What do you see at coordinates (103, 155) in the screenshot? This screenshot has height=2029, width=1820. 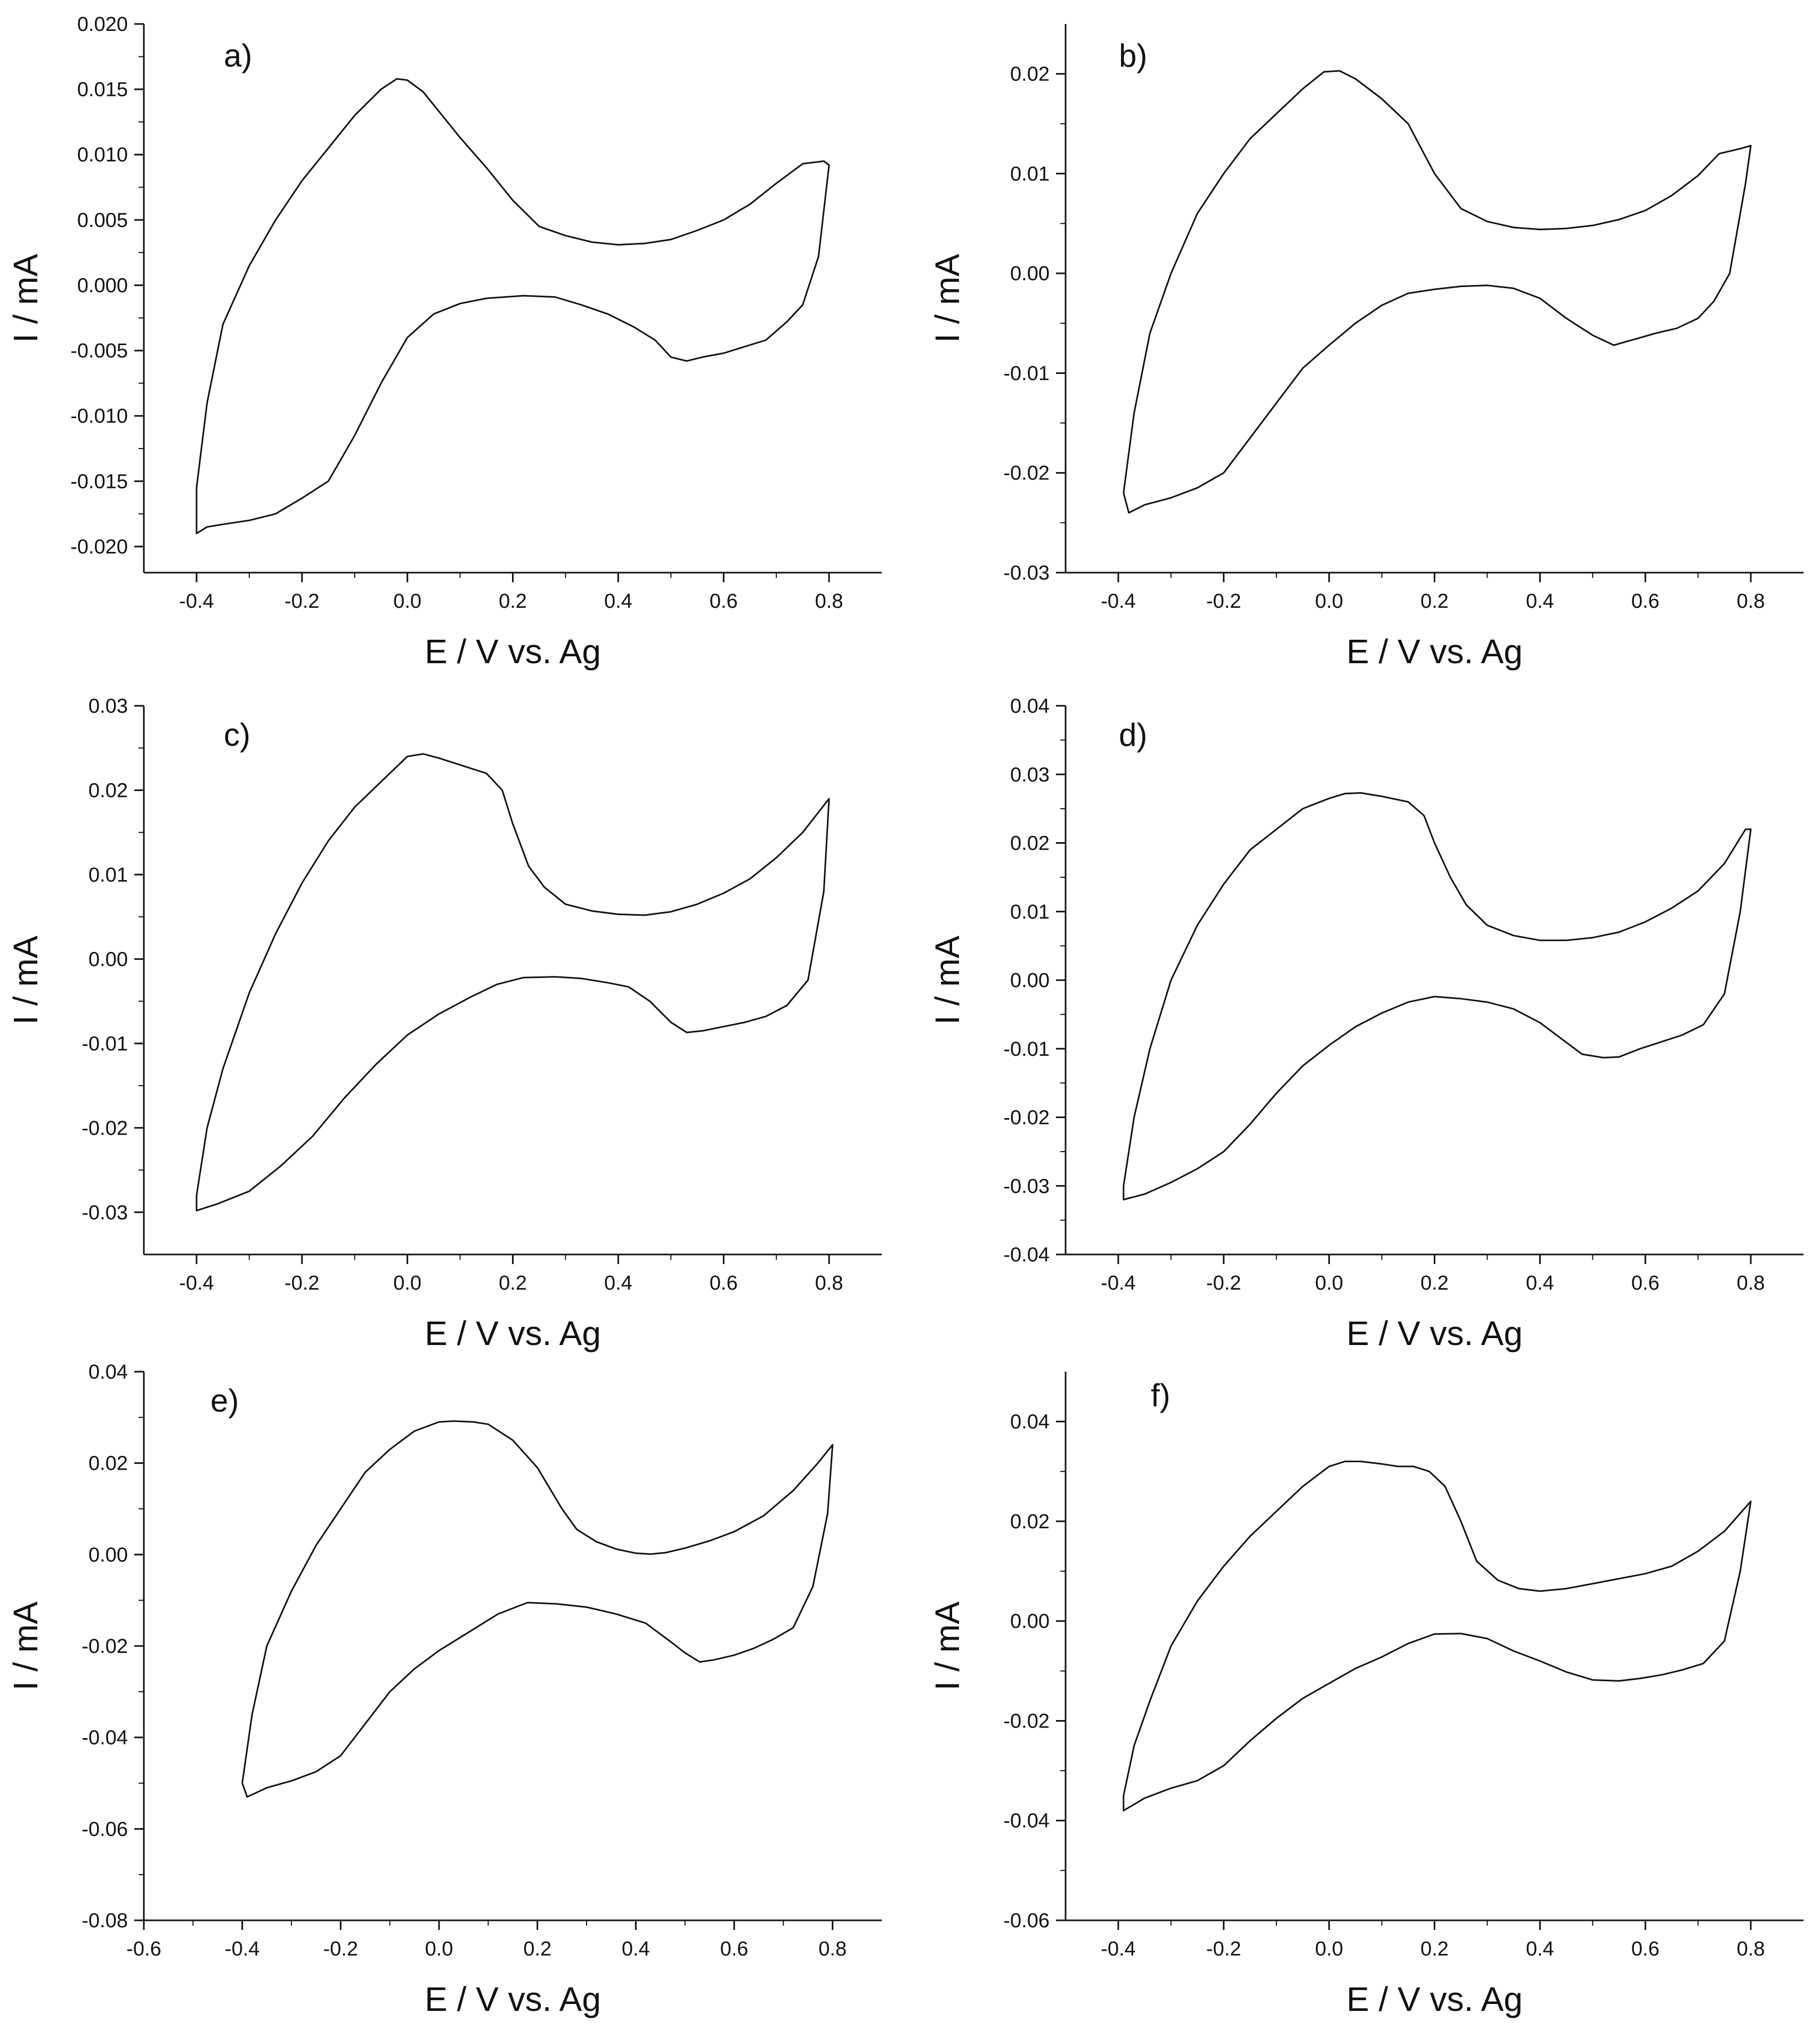 I see `y-tick-label: 0.010` at bounding box center [103, 155].